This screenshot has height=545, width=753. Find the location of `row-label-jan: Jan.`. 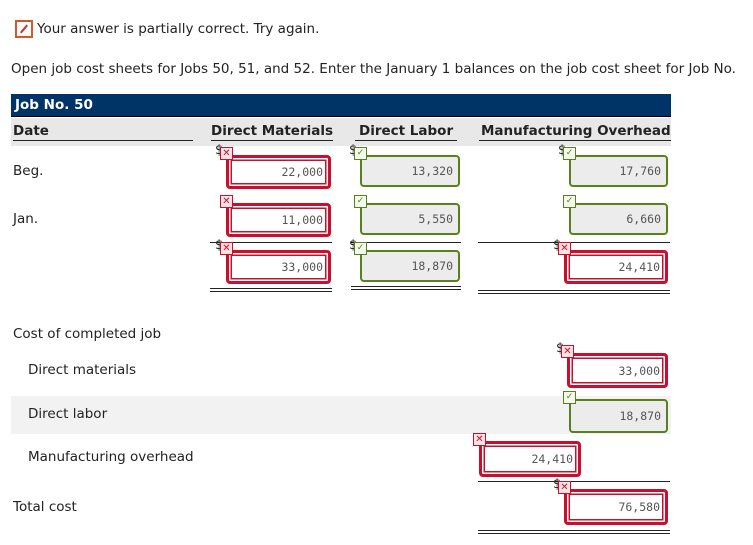

row-label-jan: Jan. is located at coordinates (26, 219).